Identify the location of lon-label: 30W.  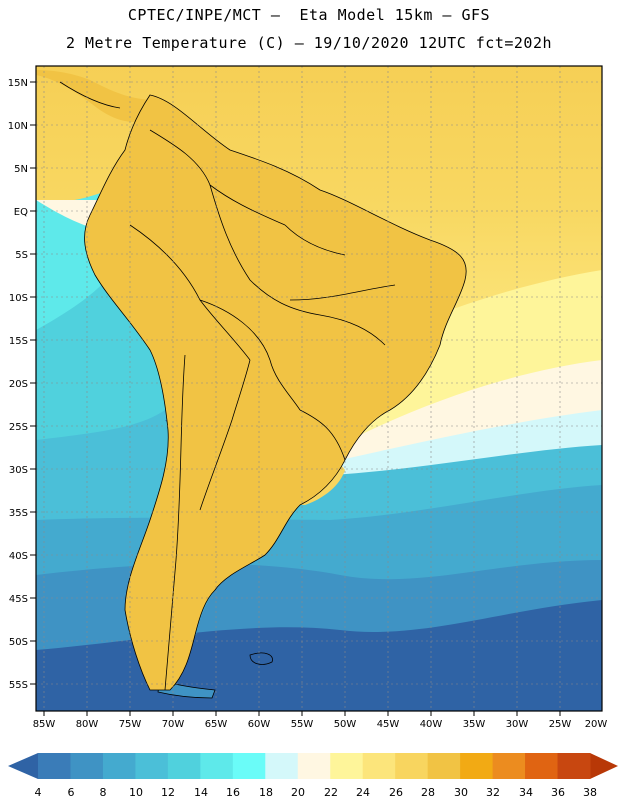
(517, 724).